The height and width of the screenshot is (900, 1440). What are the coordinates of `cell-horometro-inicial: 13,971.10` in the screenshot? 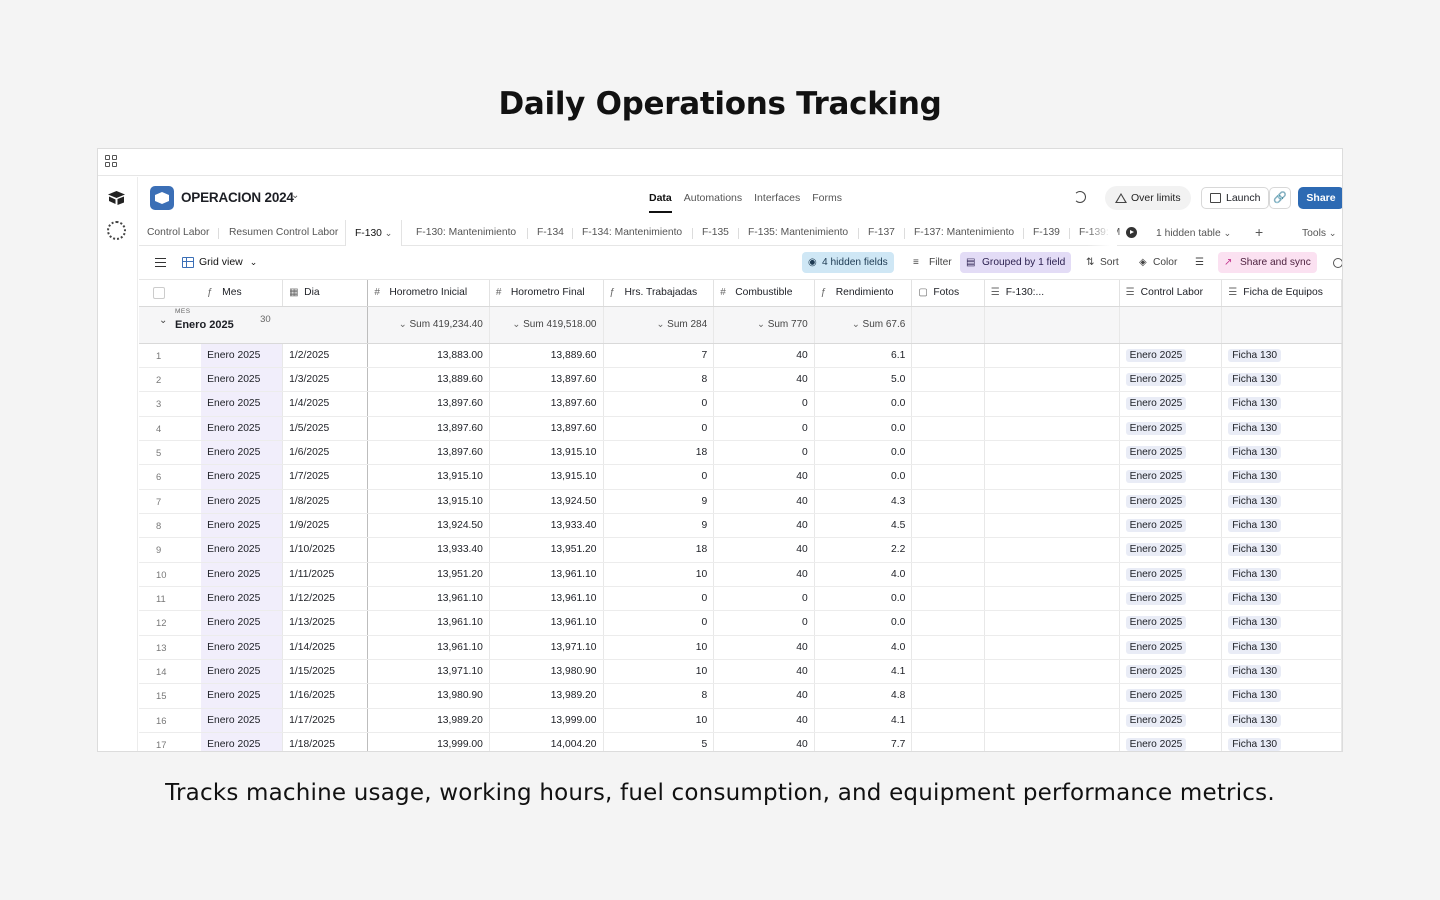 It's located at (428, 672).